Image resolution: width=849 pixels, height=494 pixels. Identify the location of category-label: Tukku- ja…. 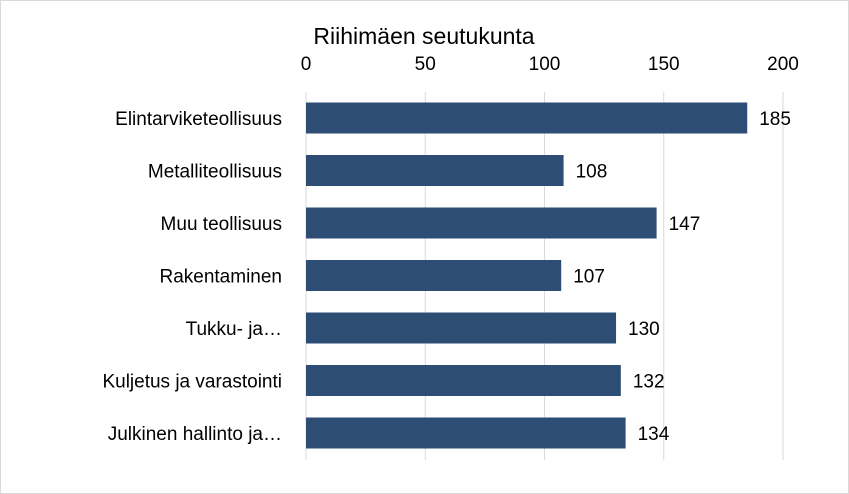
(234, 329).